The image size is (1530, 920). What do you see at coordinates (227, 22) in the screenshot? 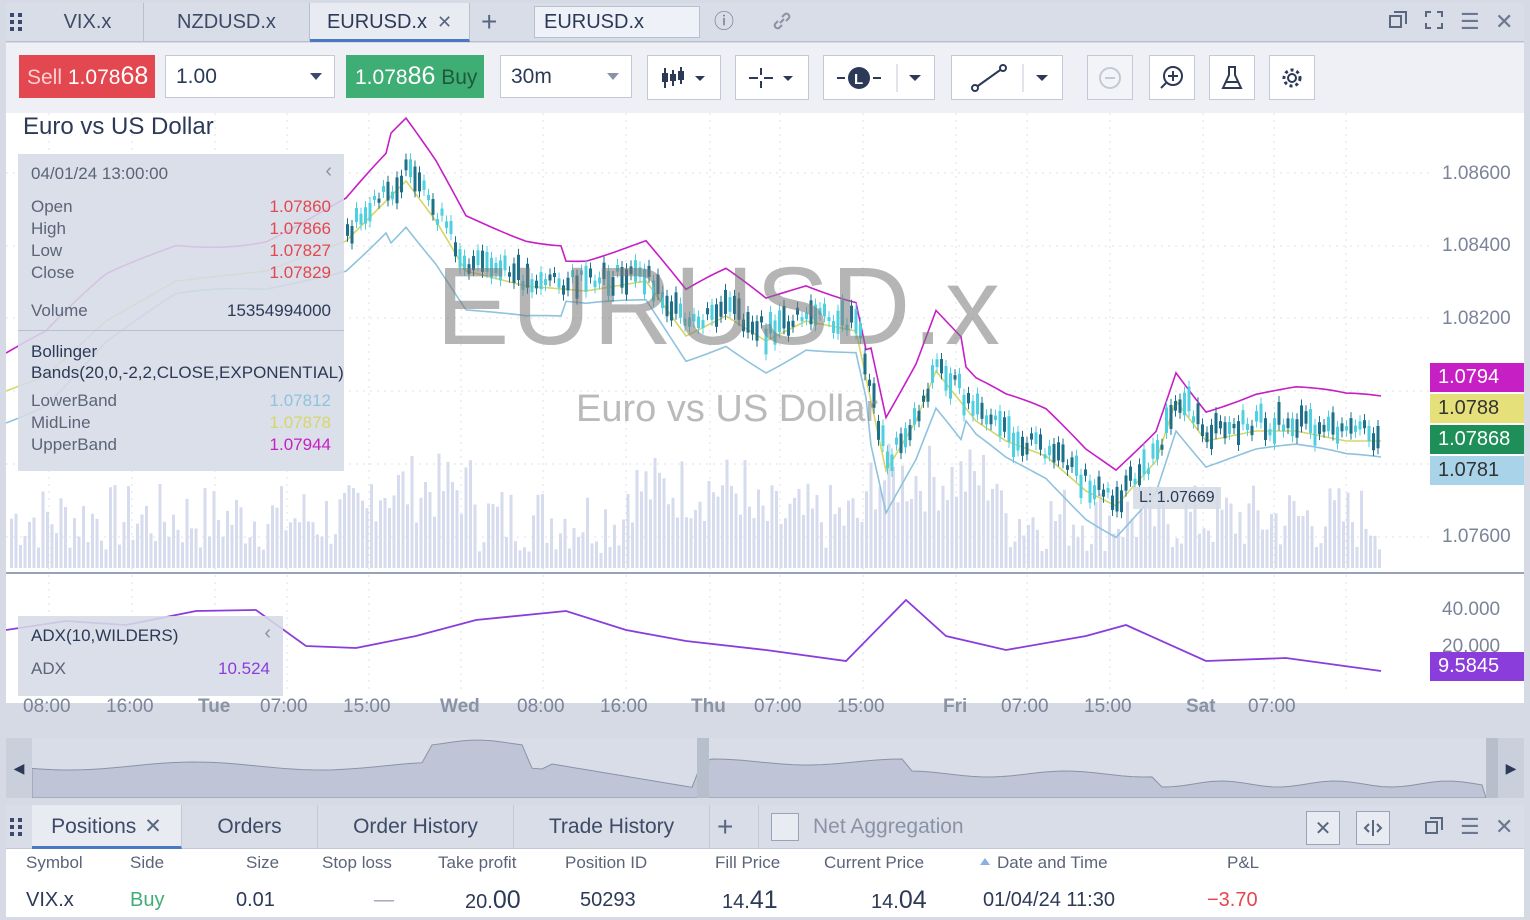
I see `tab-nzdusd: NZDUSD.x` at bounding box center [227, 22].